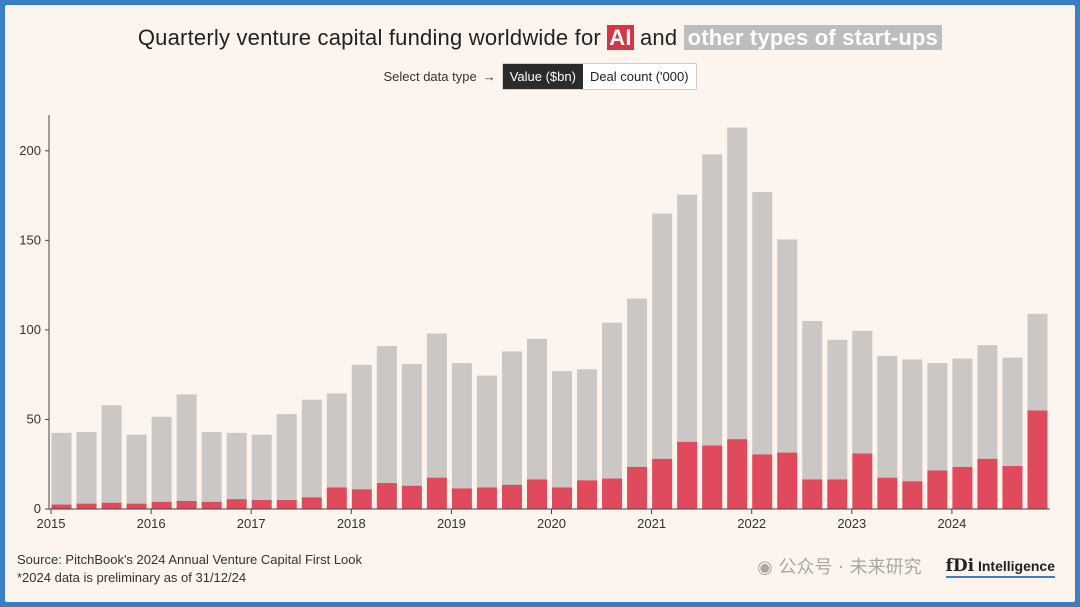  I want to click on x-tick-label: 2021, so click(651, 523).